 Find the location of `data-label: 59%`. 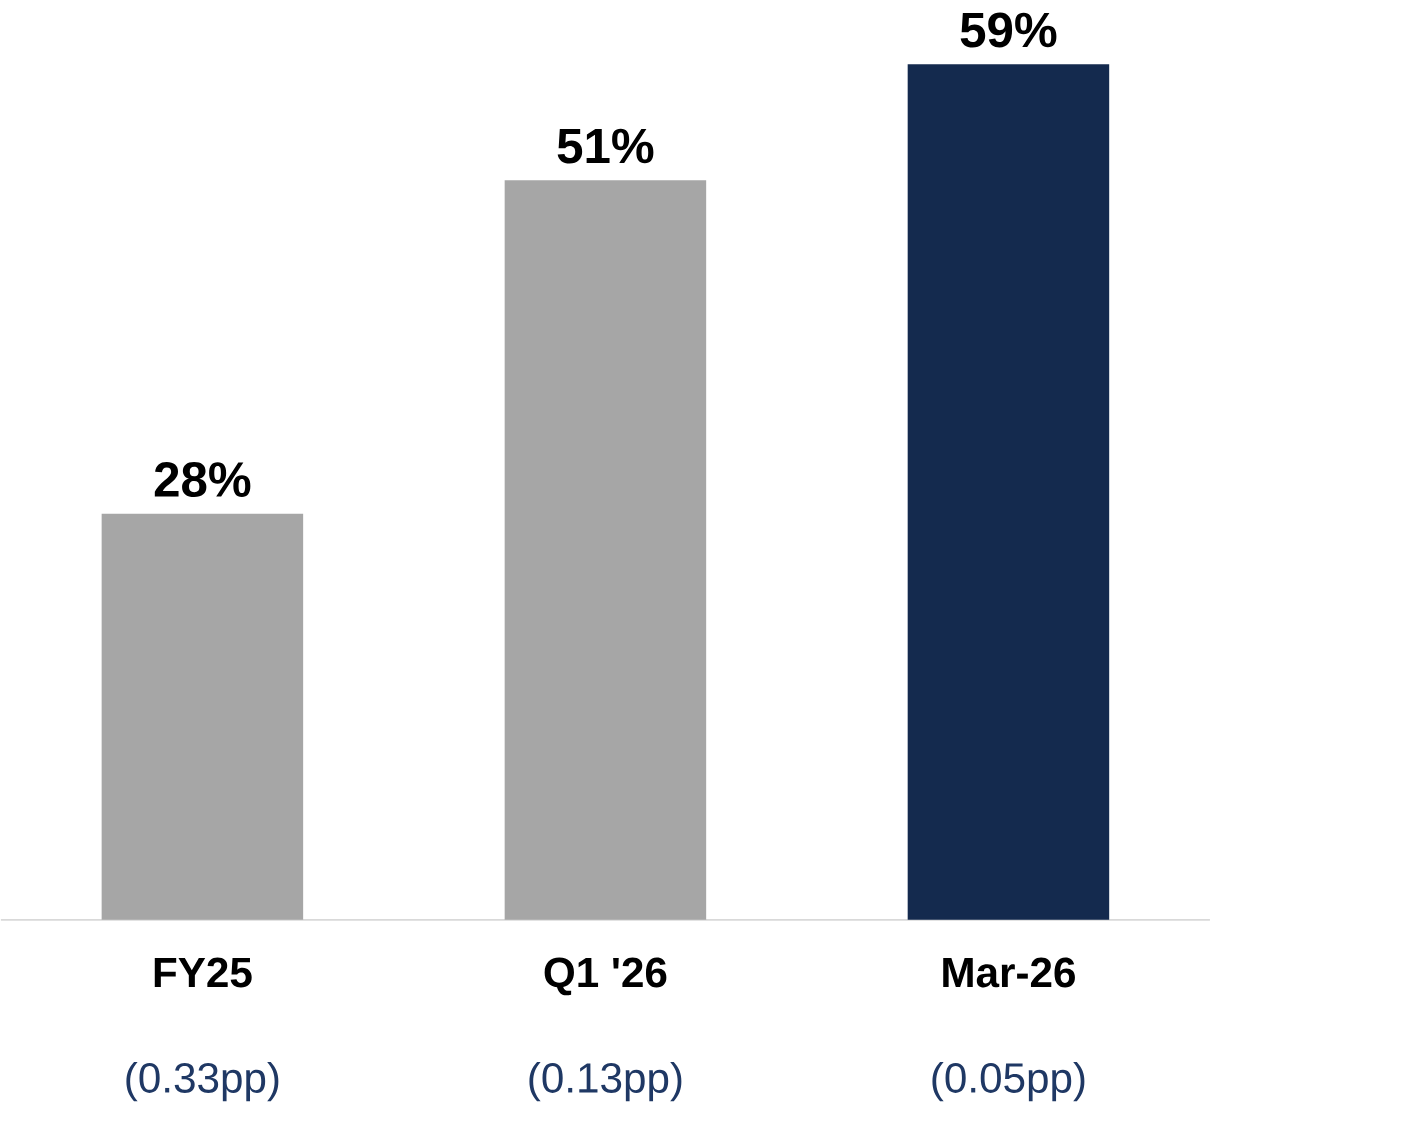

data-label: 59% is located at coordinates (1008, 30).